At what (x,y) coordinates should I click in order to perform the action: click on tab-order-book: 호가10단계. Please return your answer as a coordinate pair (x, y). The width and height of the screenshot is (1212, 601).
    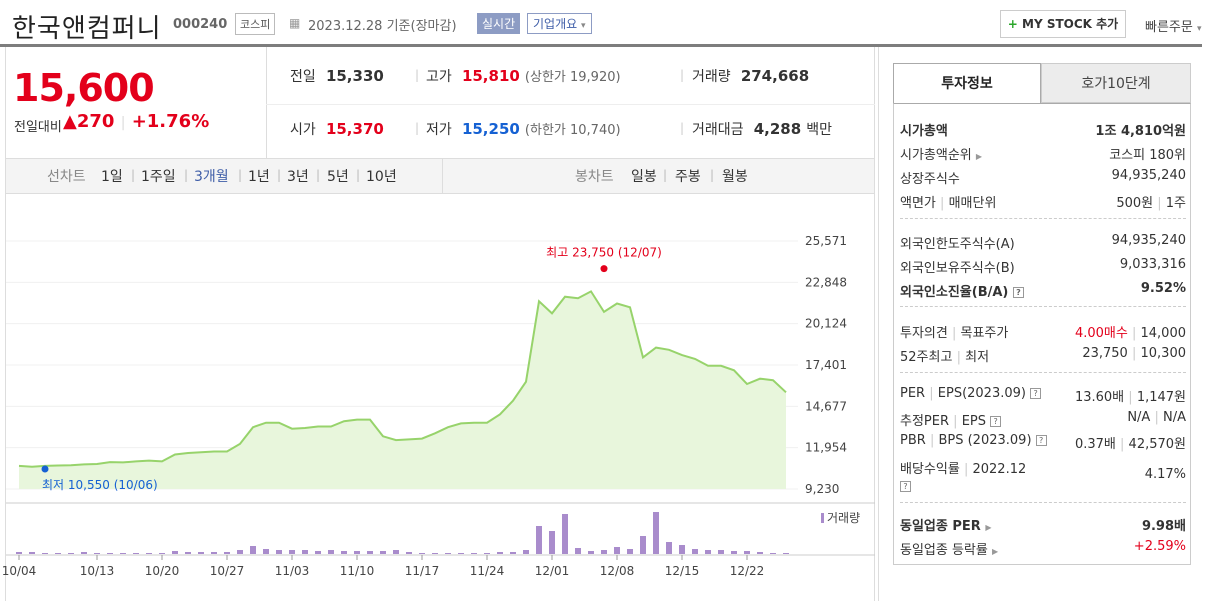
    Looking at the image, I should click on (1116, 83).